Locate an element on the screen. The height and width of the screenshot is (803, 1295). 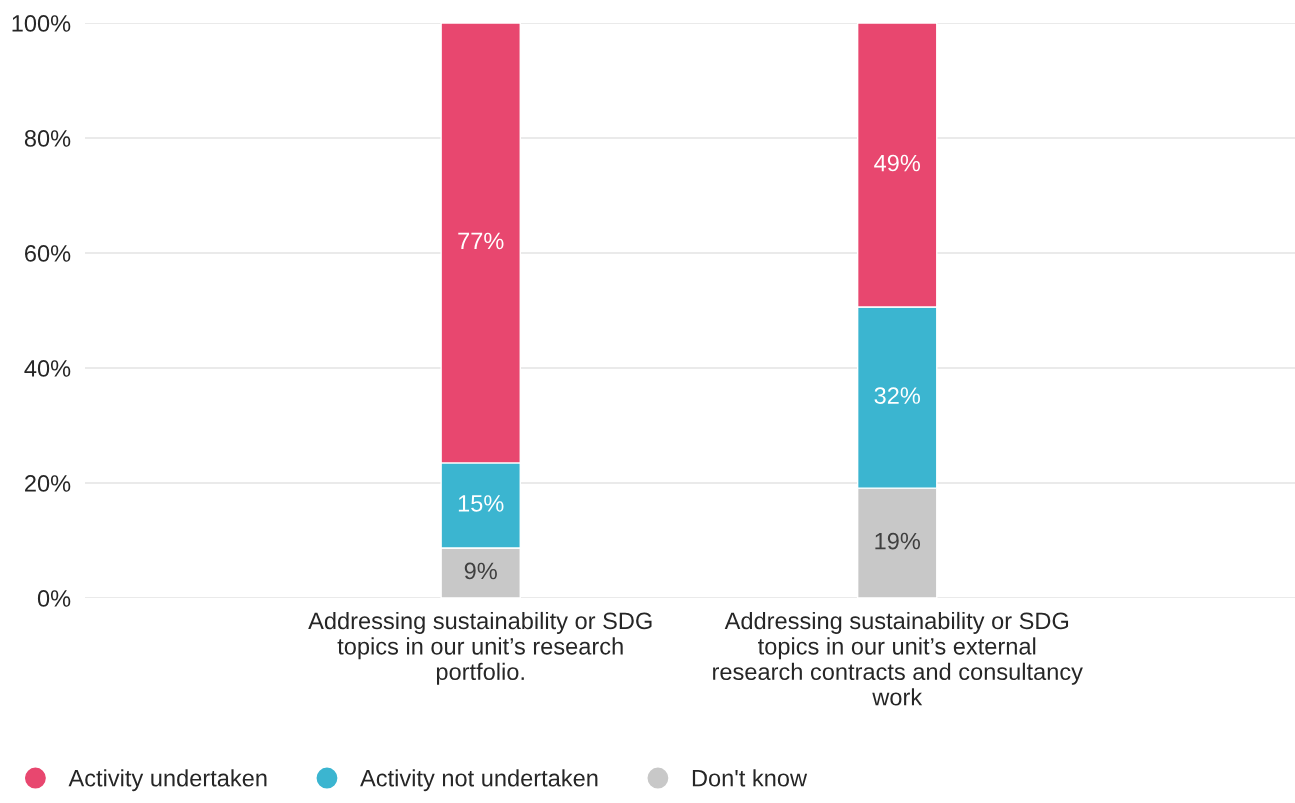
y-tick-label: 40% is located at coordinates (47, 368).